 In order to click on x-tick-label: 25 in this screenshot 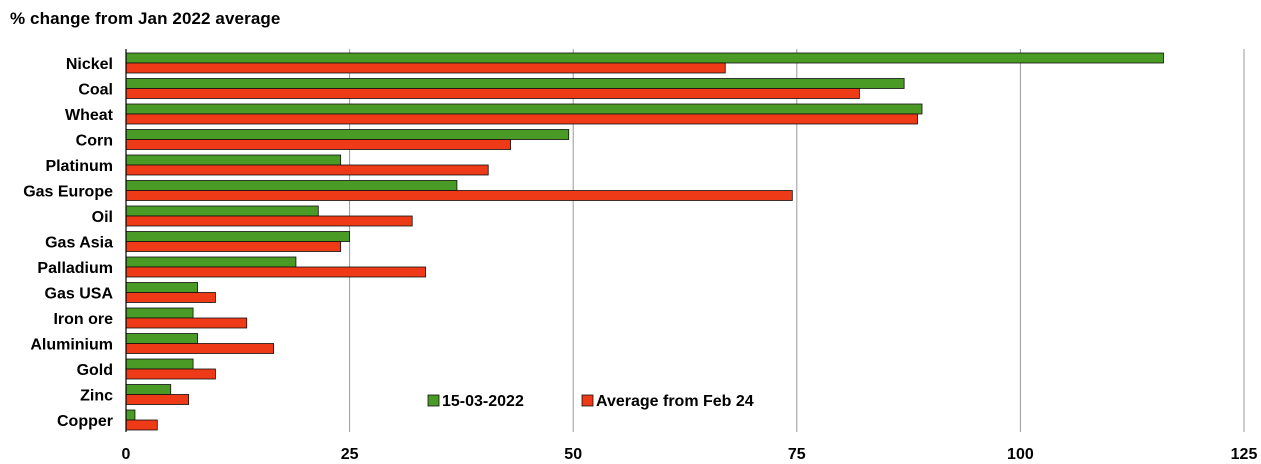, I will do `click(350, 454)`.